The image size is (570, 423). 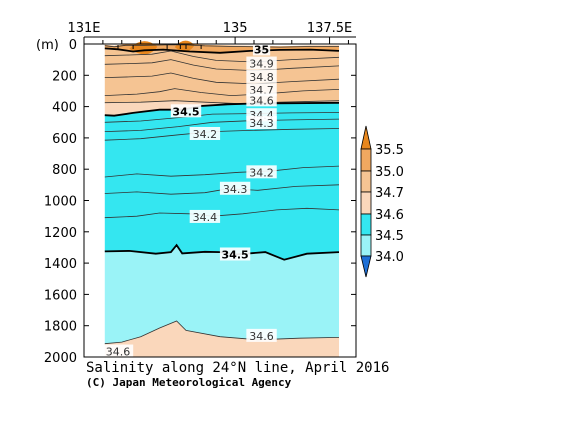 I want to click on contour-label-7: 34.3, so click(x=261, y=123).